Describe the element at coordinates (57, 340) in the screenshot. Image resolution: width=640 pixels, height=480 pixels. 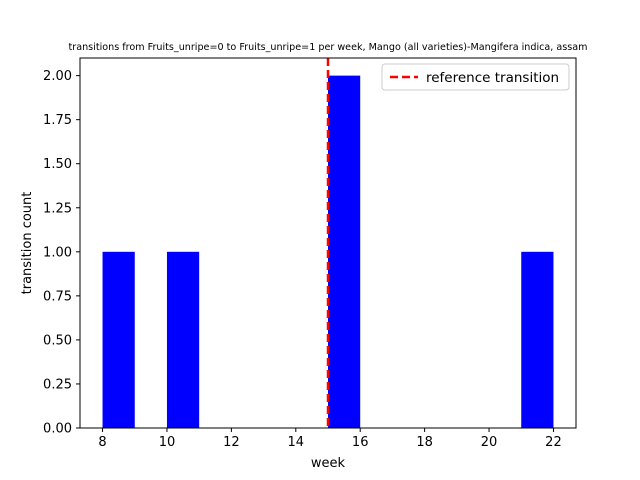
I see `y-tick-label: 0.50` at that location.